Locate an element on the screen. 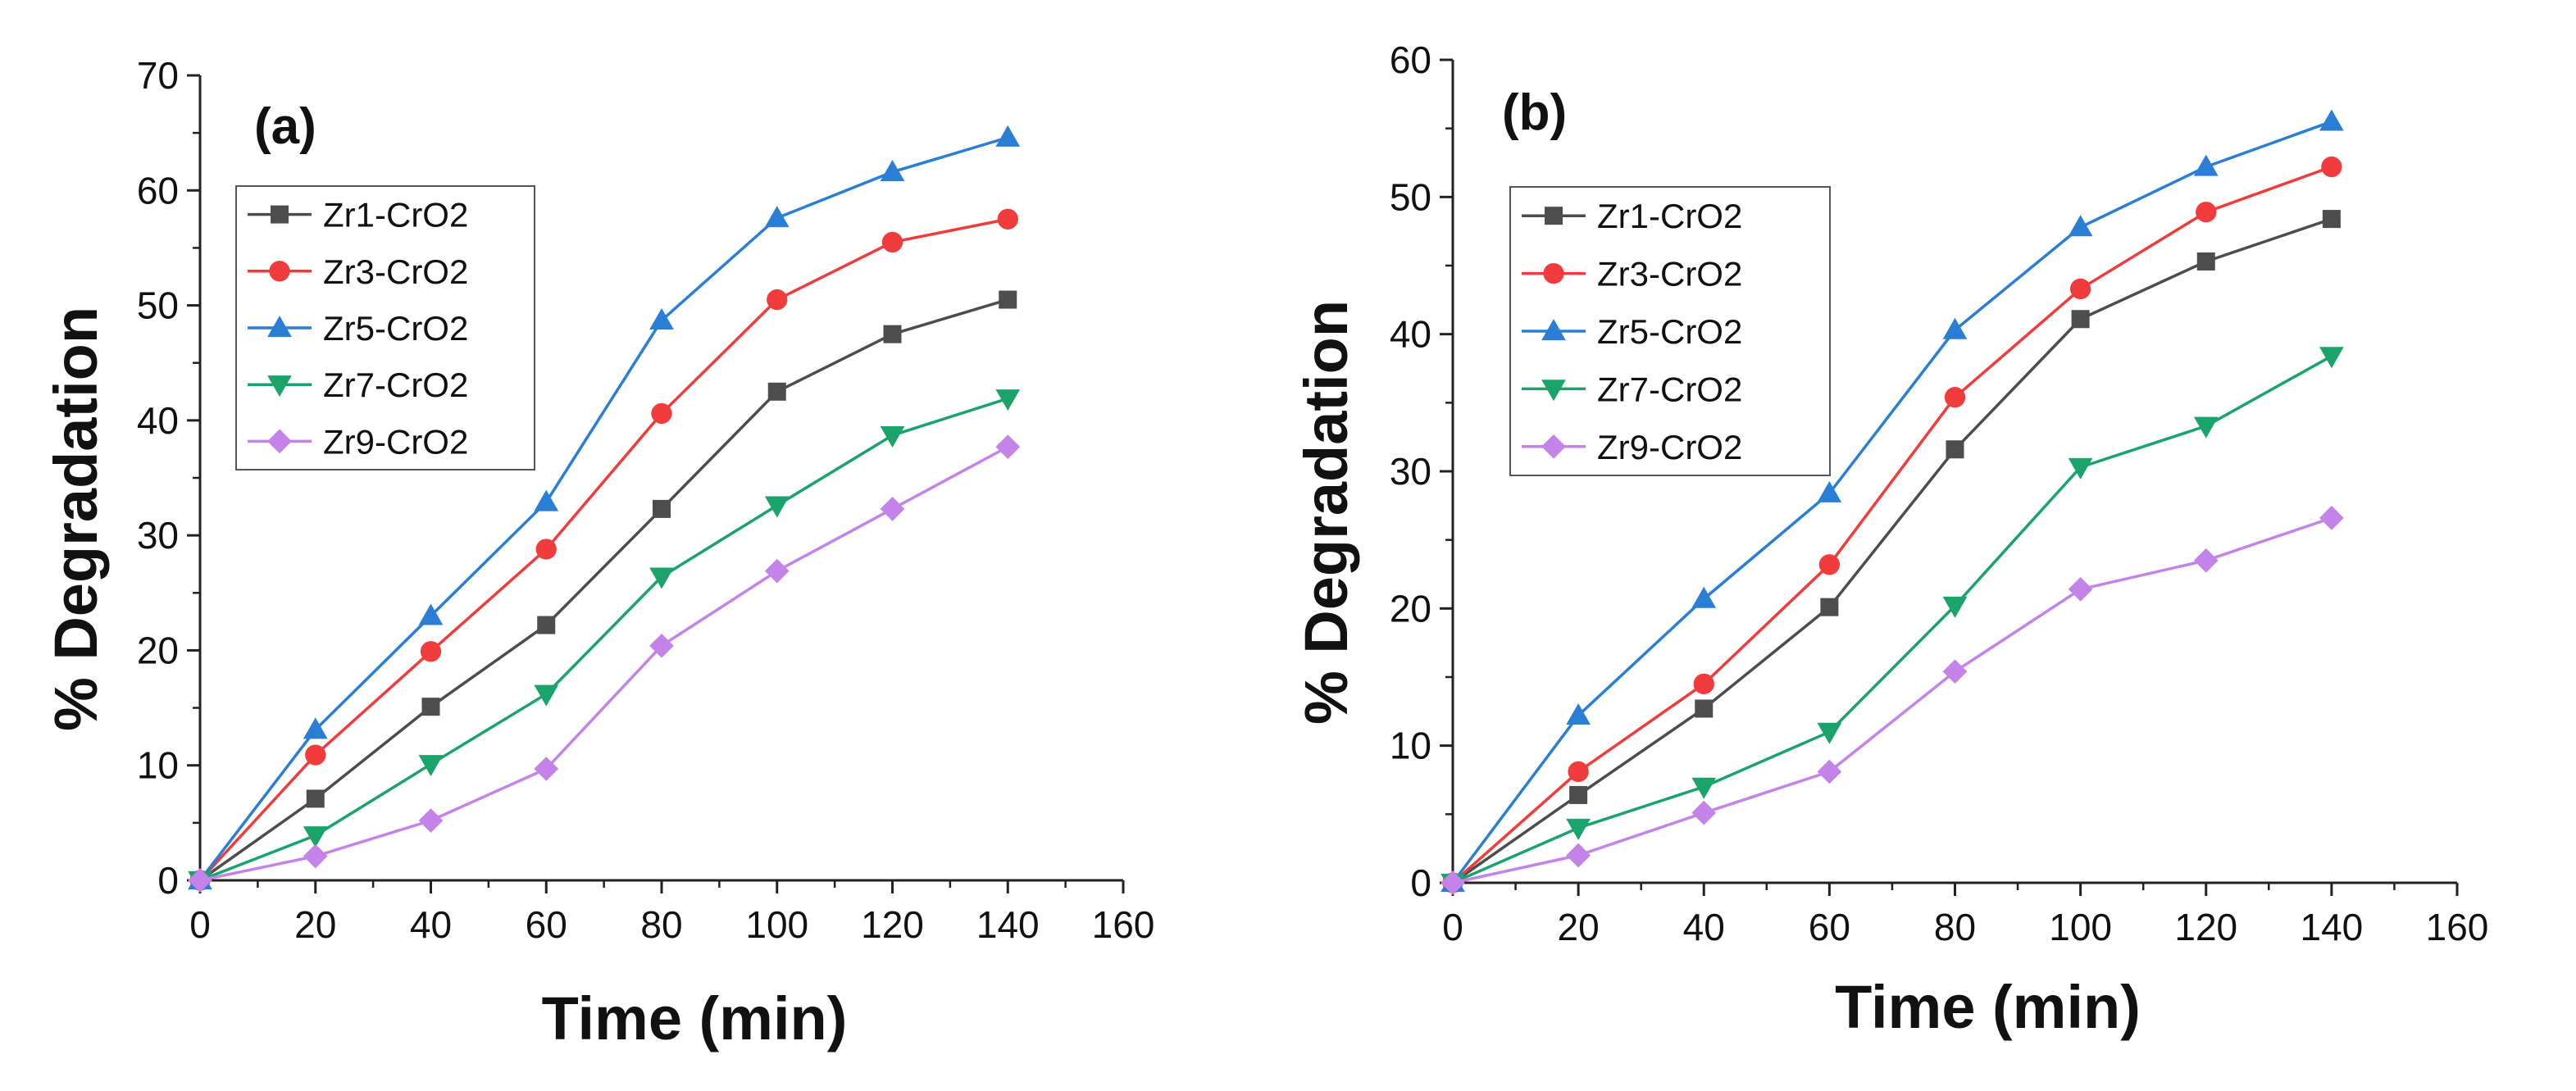  series-line-zr7-cro2 is located at coordinates (603, 640).